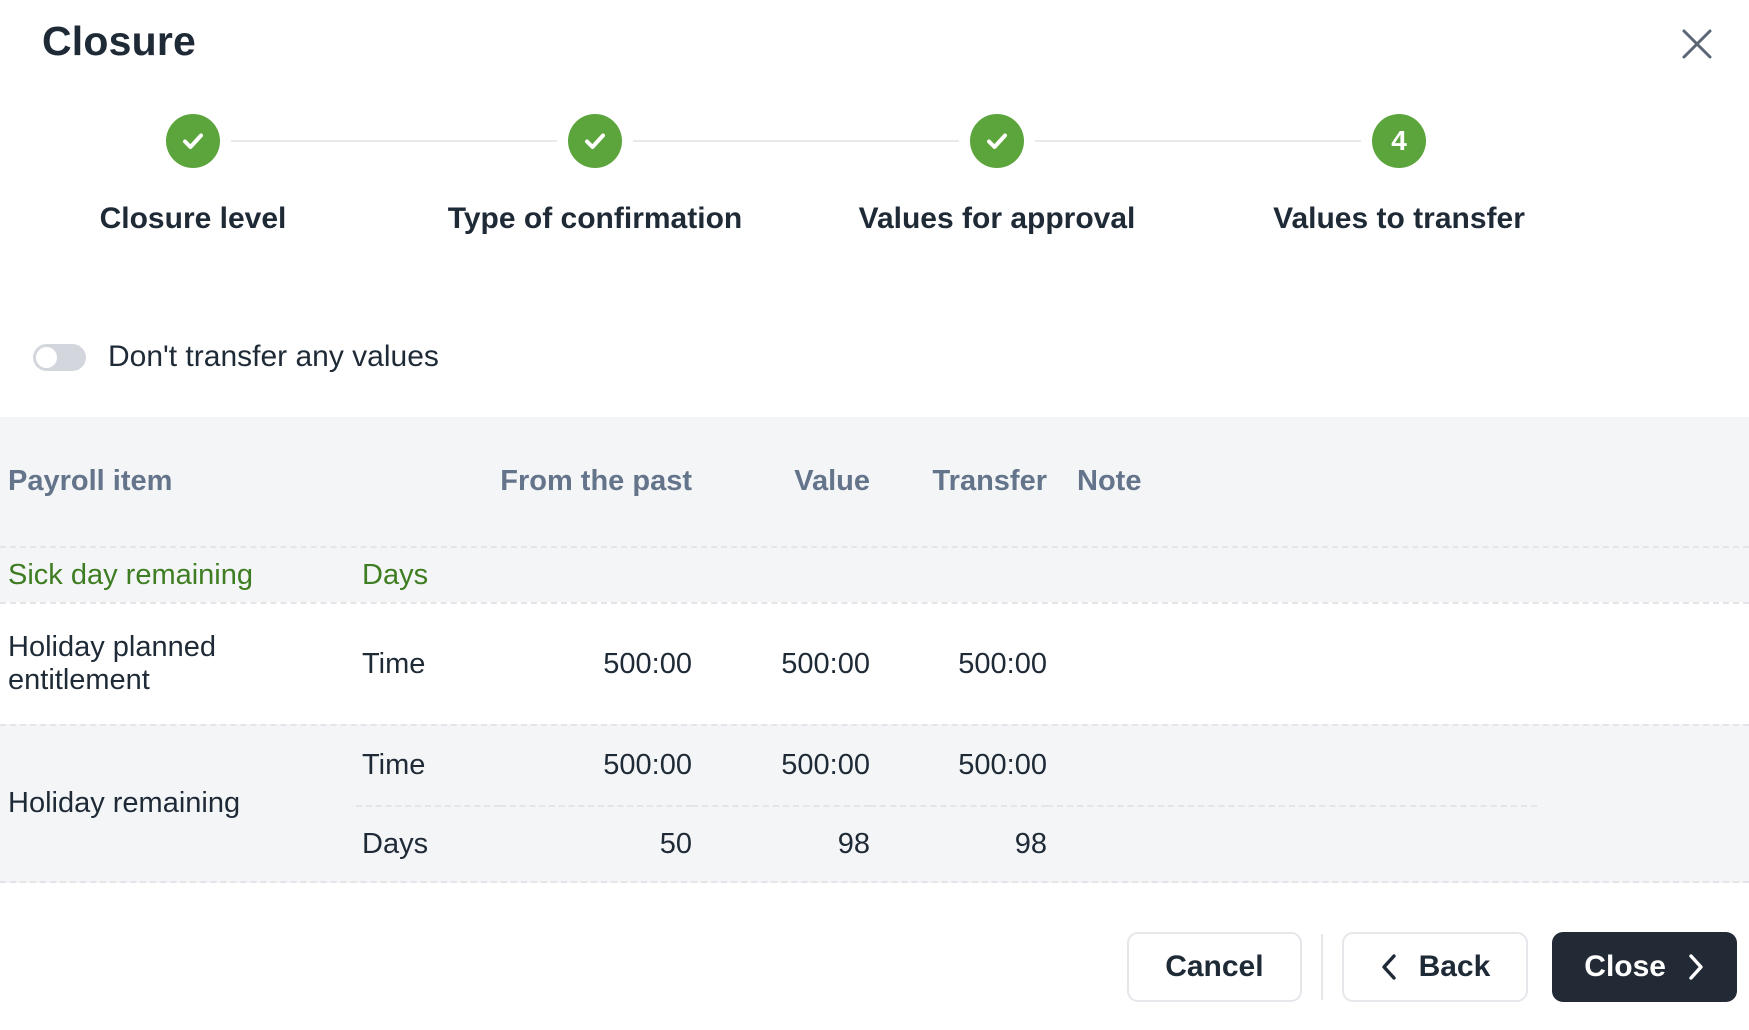 Image resolution: width=1749 pixels, height=1030 pixels. What do you see at coordinates (1399, 175) in the screenshot?
I see `step-values-to-transfer: 4 Values to transfer` at bounding box center [1399, 175].